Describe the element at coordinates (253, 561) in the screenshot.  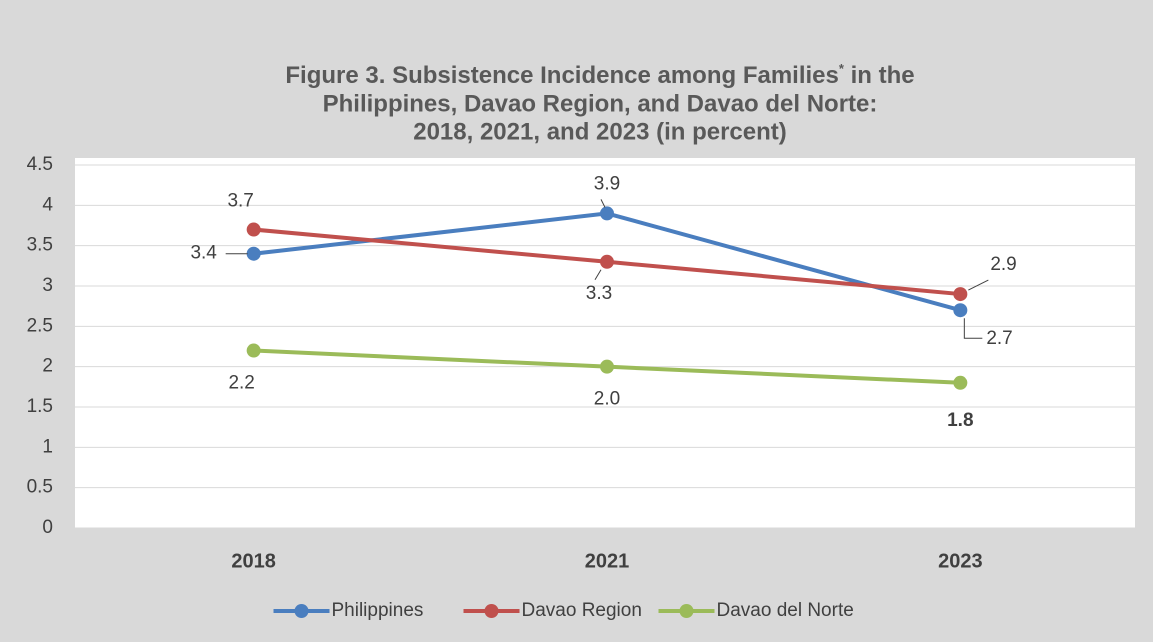
I see `x-tick-label: 2018` at that location.